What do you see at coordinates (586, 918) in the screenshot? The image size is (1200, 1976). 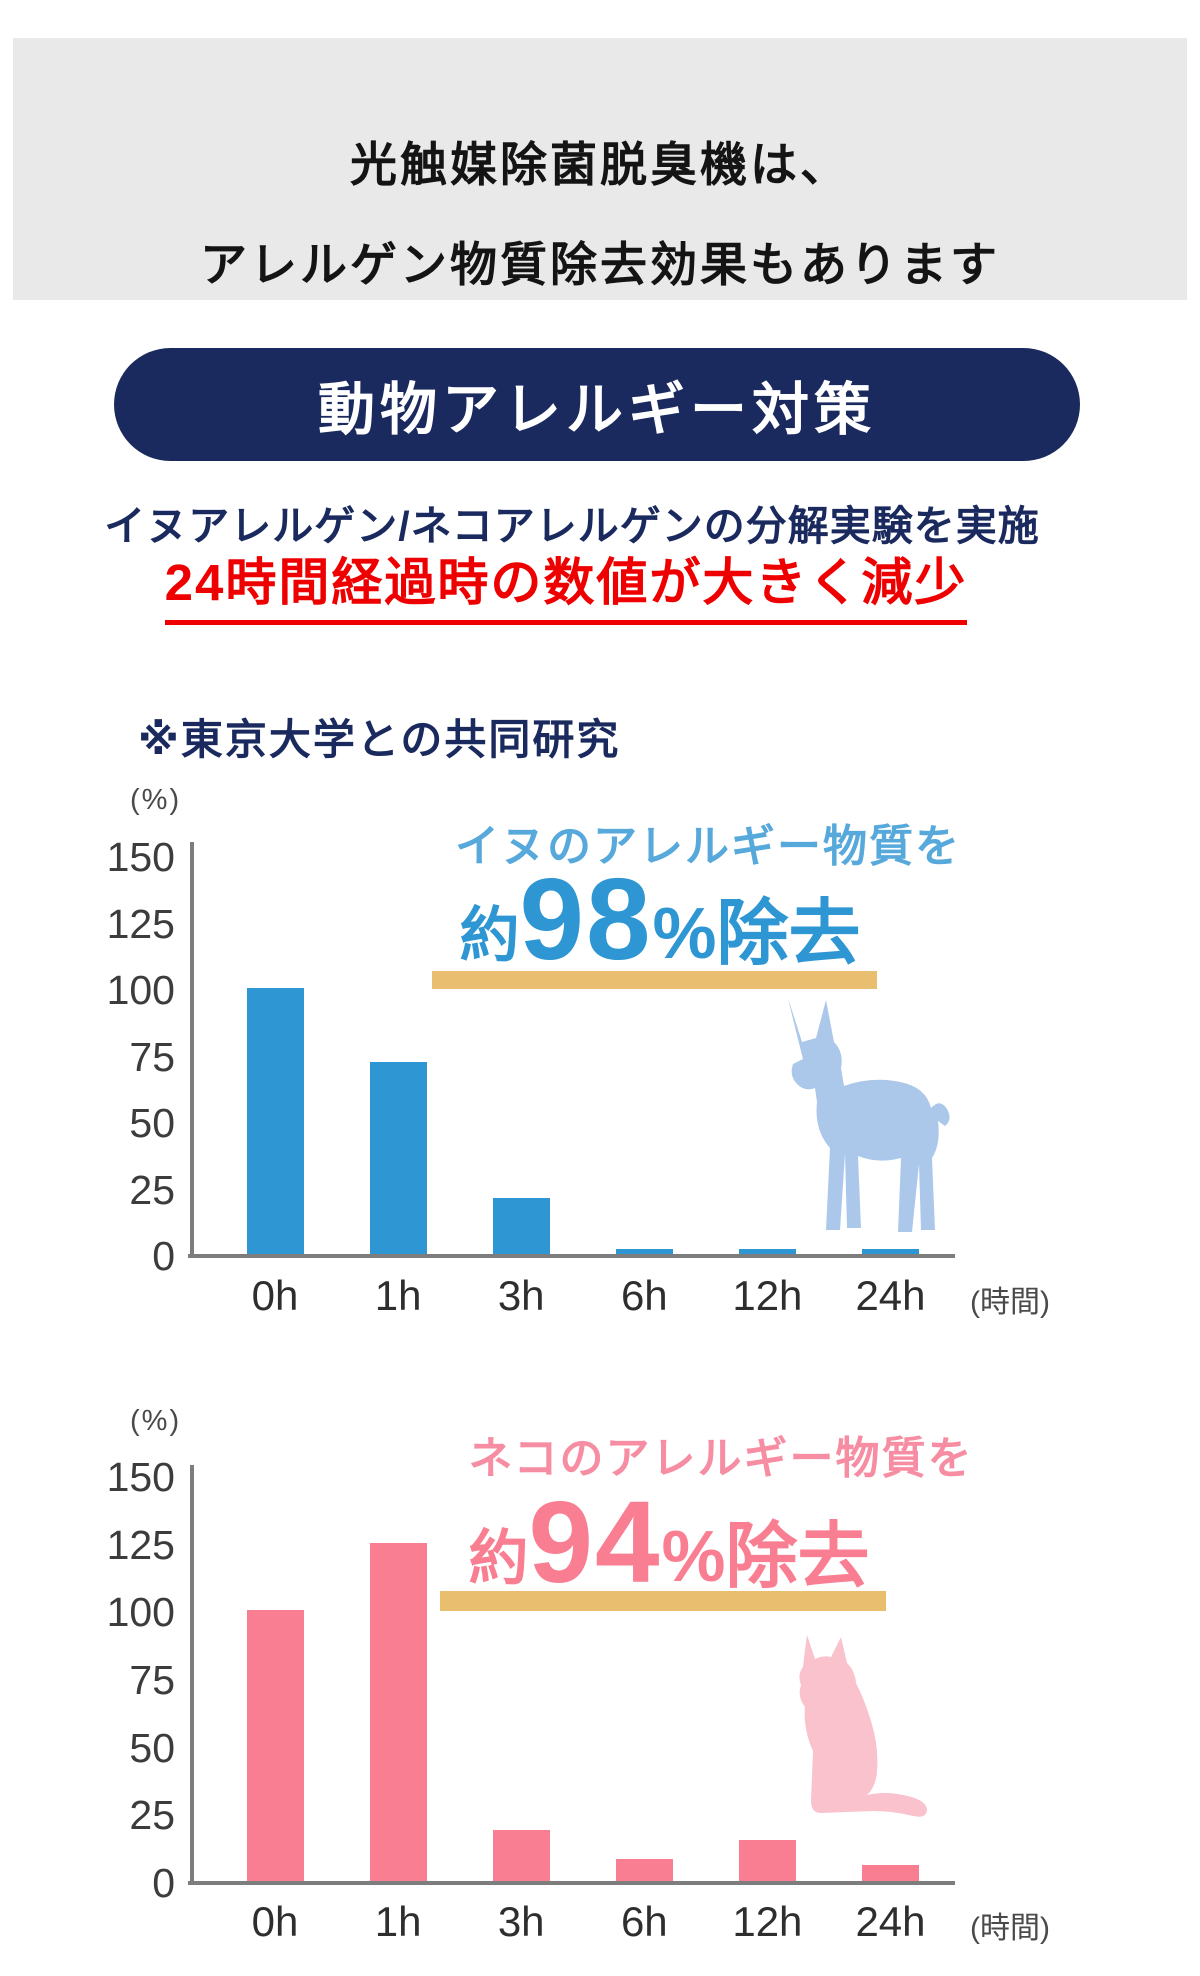 I see `headline-value: 98` at bounding box center [586, 918].